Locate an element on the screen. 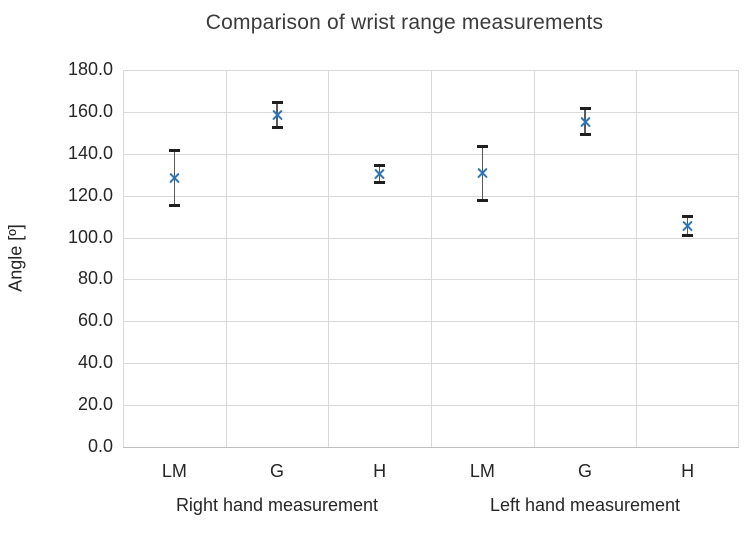 This screenshot has width=749, height=533. x-axis-line is located at coordinates (431, 447).